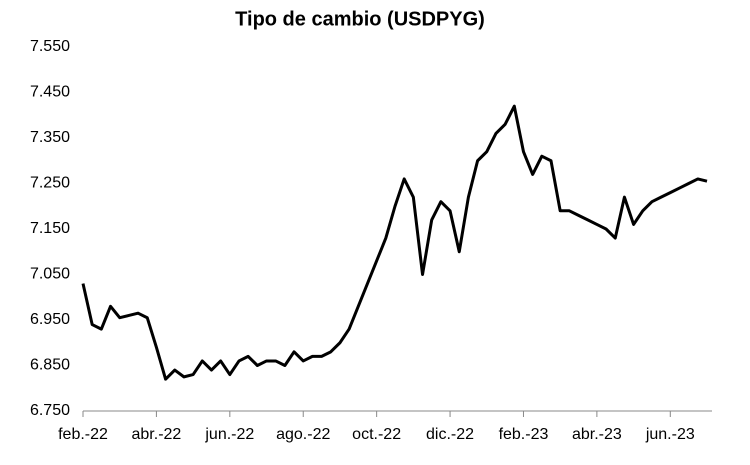  I want to click on x-tick-label: feb.-22, so click(83, 434).